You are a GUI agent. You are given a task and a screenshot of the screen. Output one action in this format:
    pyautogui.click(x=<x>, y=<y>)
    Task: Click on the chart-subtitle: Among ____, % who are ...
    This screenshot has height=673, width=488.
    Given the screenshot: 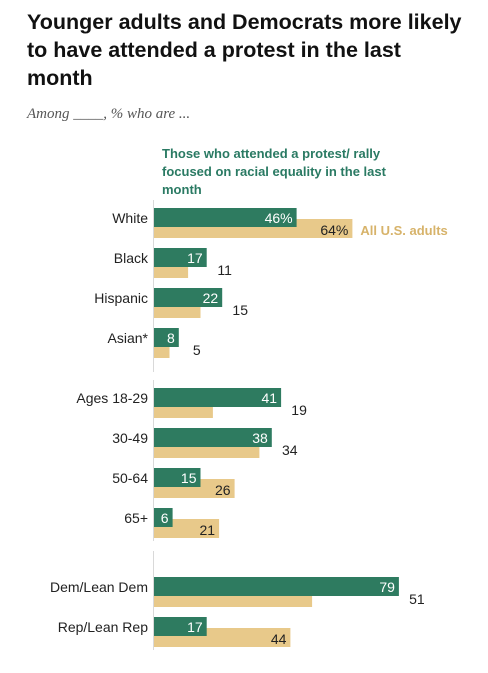 What is the action you would take?
    pyautogui.click(x=109, y=114)
    